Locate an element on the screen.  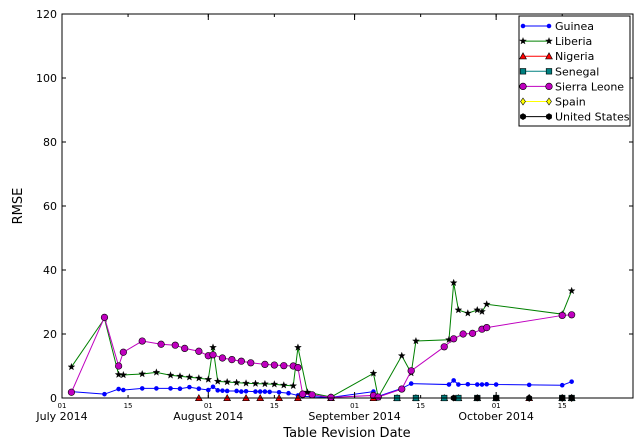
y-tick-label: 100 is located at coordinates (46, 78).